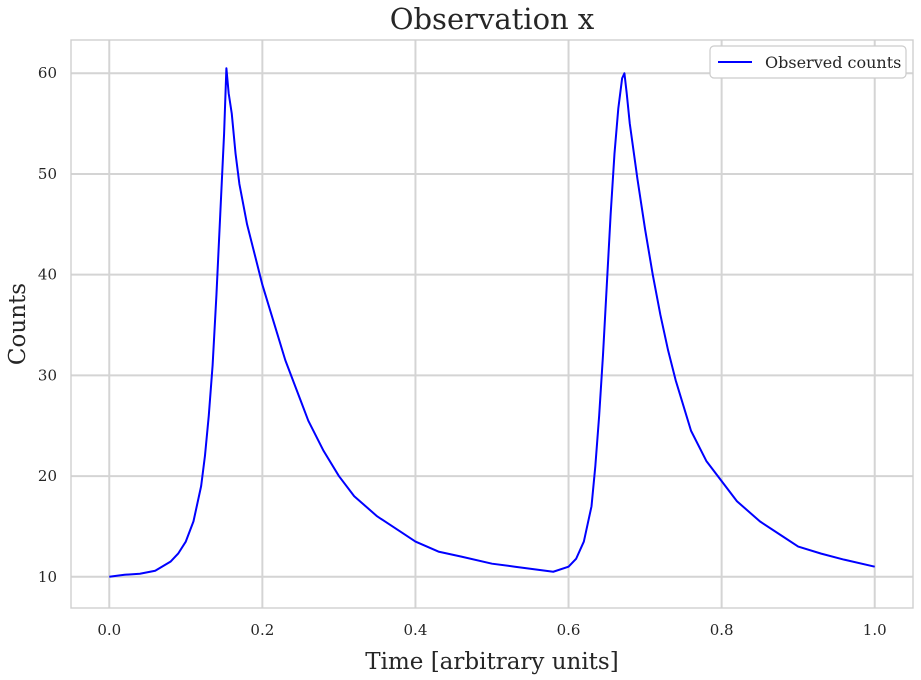 Image resolution: width=921 pixels, height=680 pixels. Describe the element at coordinates (833, 62) in the screenshot. I see `legend-label: Observed counts` at that location.